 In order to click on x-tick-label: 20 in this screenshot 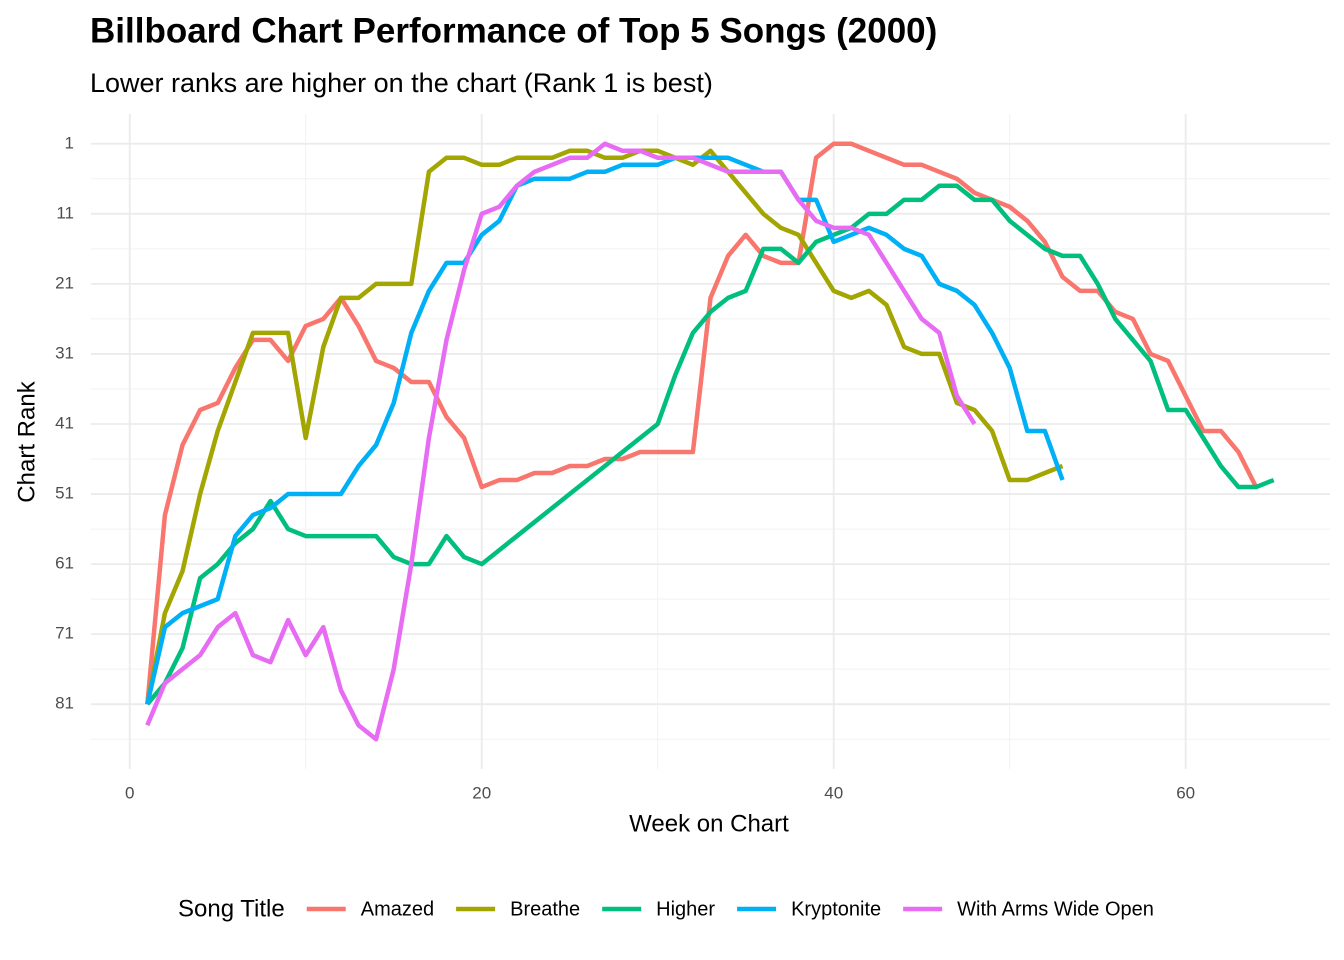, I will do `click(481, 792)`.